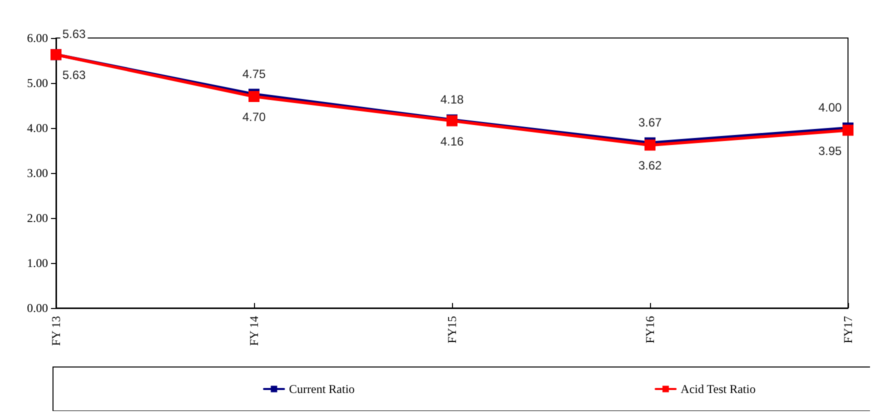 The image size is (878, 419). Describe the element at coordinates (37, 83) in the screenshot. I see `y-tick-label: 5.00` at that location.